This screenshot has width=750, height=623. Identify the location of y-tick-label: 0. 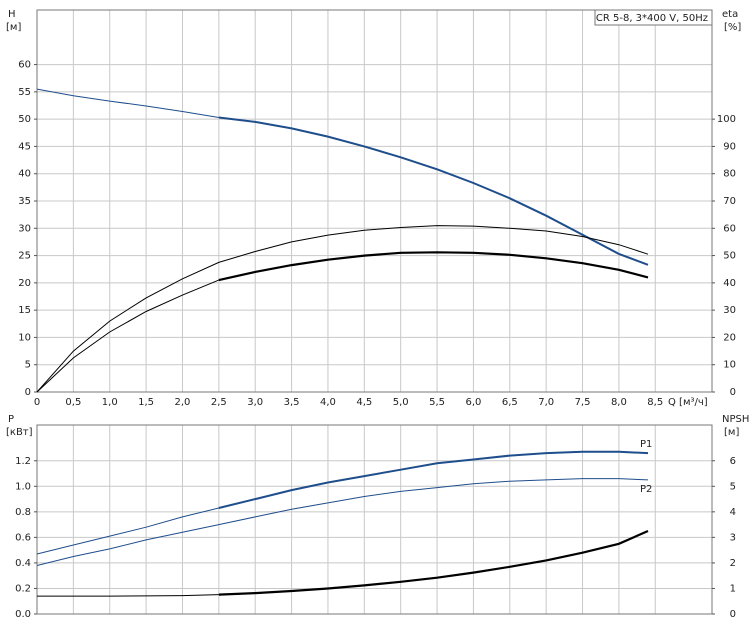
(28, 392).